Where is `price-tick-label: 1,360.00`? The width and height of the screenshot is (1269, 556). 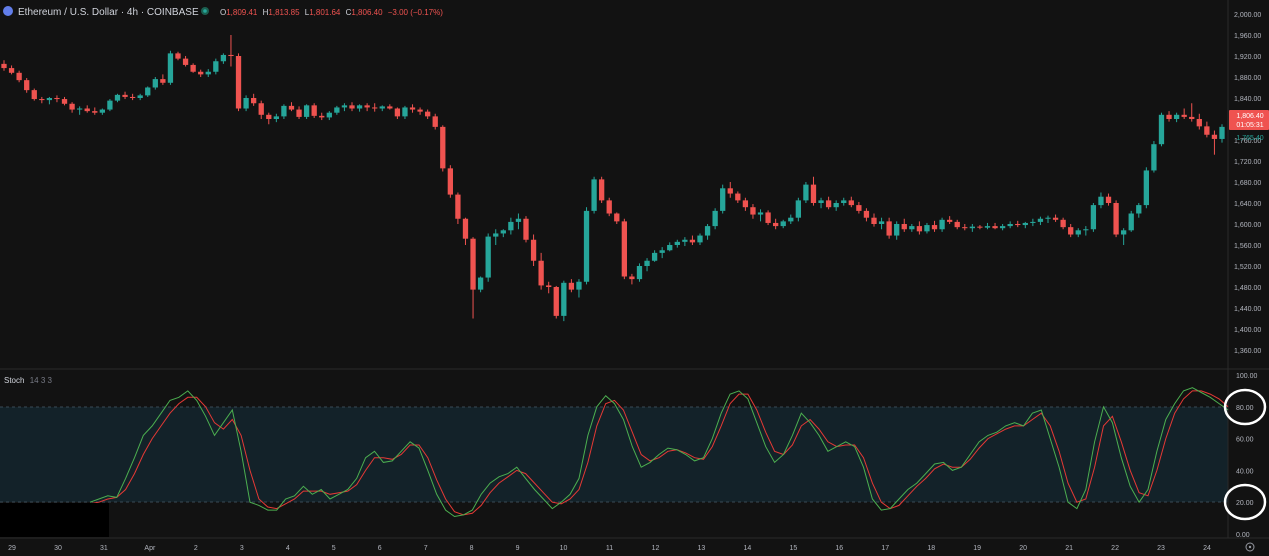
price-tick-label: 1,360.00 is located at coordinates (1247, 351).